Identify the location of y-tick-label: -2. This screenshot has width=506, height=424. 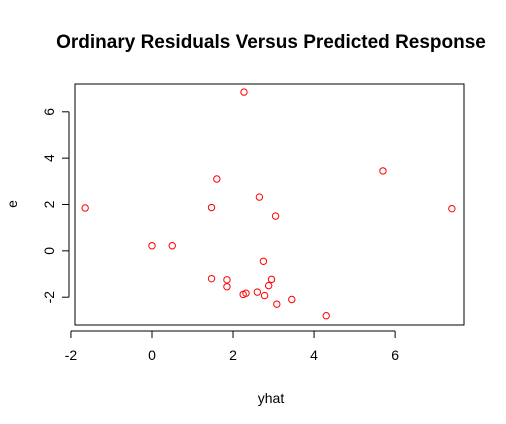
(49, 297).